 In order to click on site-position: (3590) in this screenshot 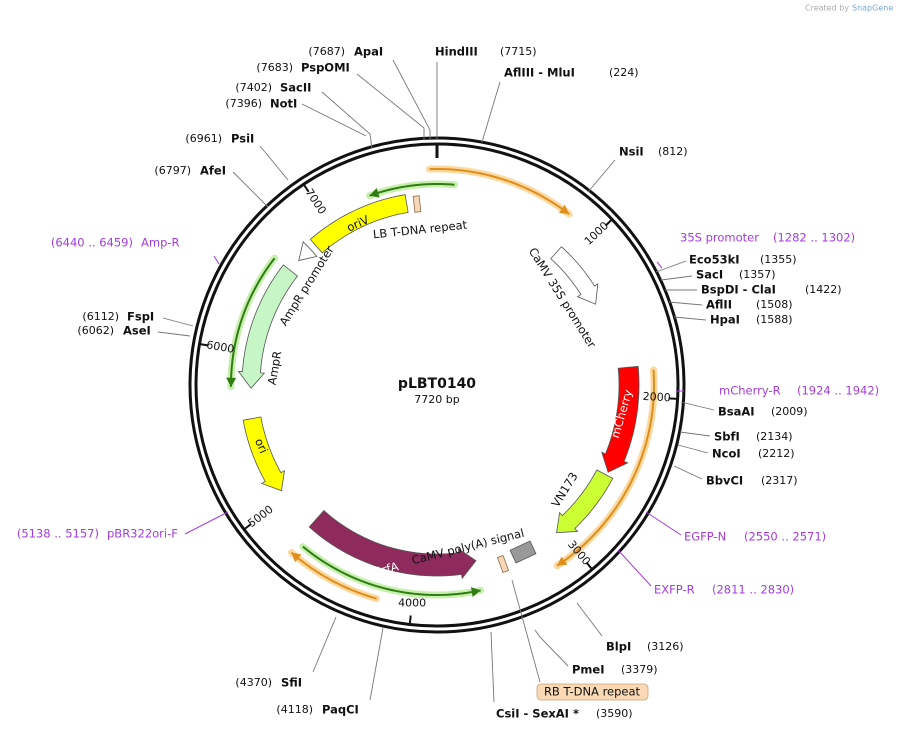, I will do `click(614, 713)`.